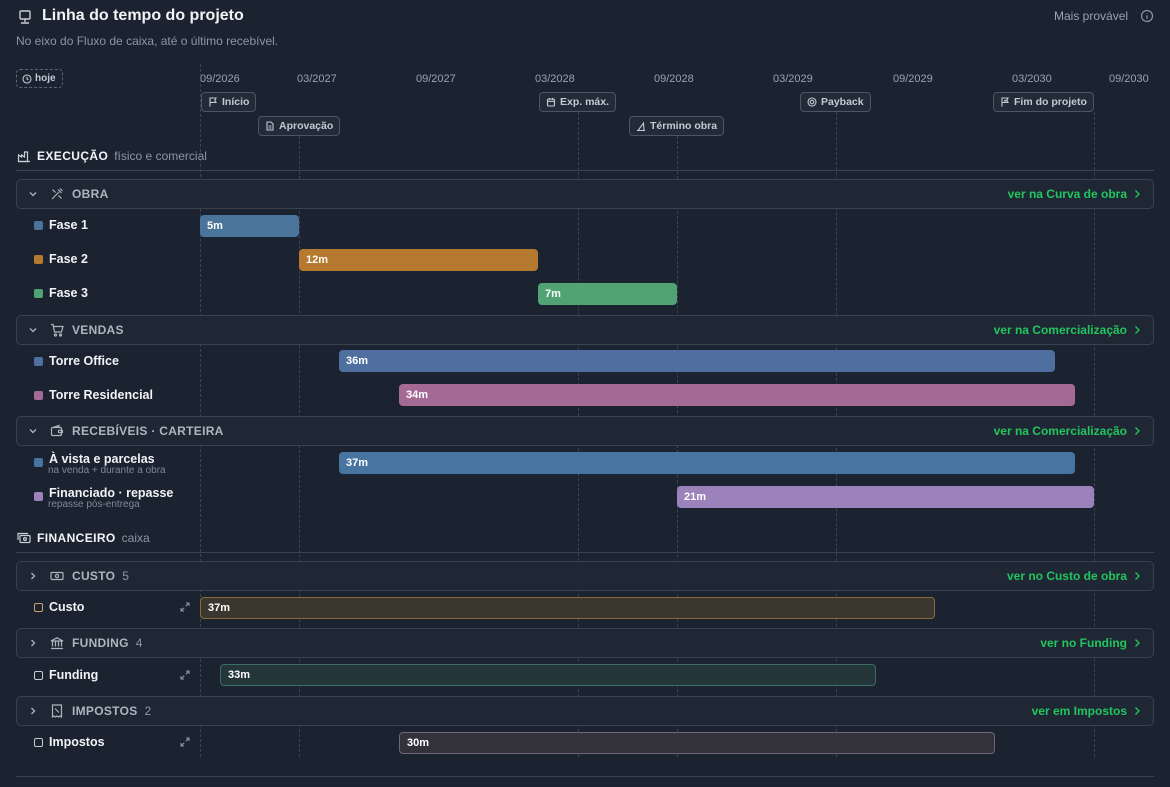 The width and height of the screenshot is (1170, 787). I want to click on row-fase-2: Fase 2, so click(61, 259).